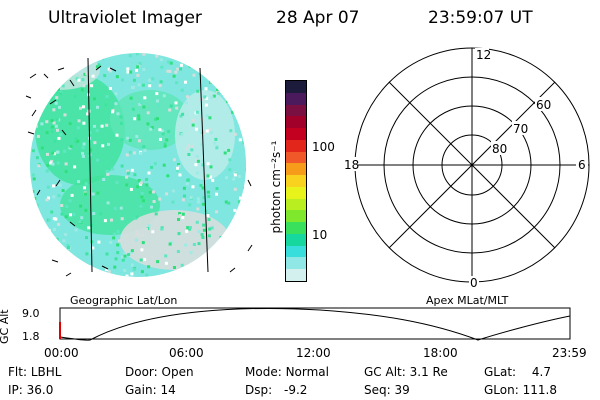 The image size is (600, 400). What do you see at coordinates (320, 235) in the screenshot?
I see `colorbar-tick-10: 10` at bounding box center [320, 235].